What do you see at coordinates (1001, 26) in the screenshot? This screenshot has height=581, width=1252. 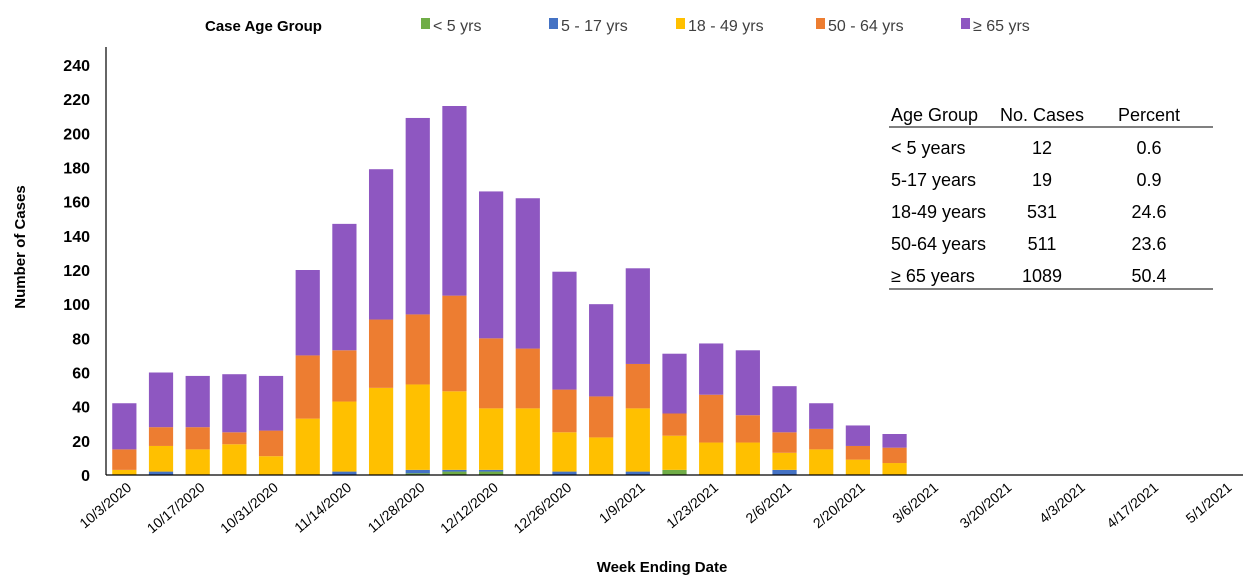 I see `legend-label: ≥ 65 yrs` at bounding box center [1001, 26].